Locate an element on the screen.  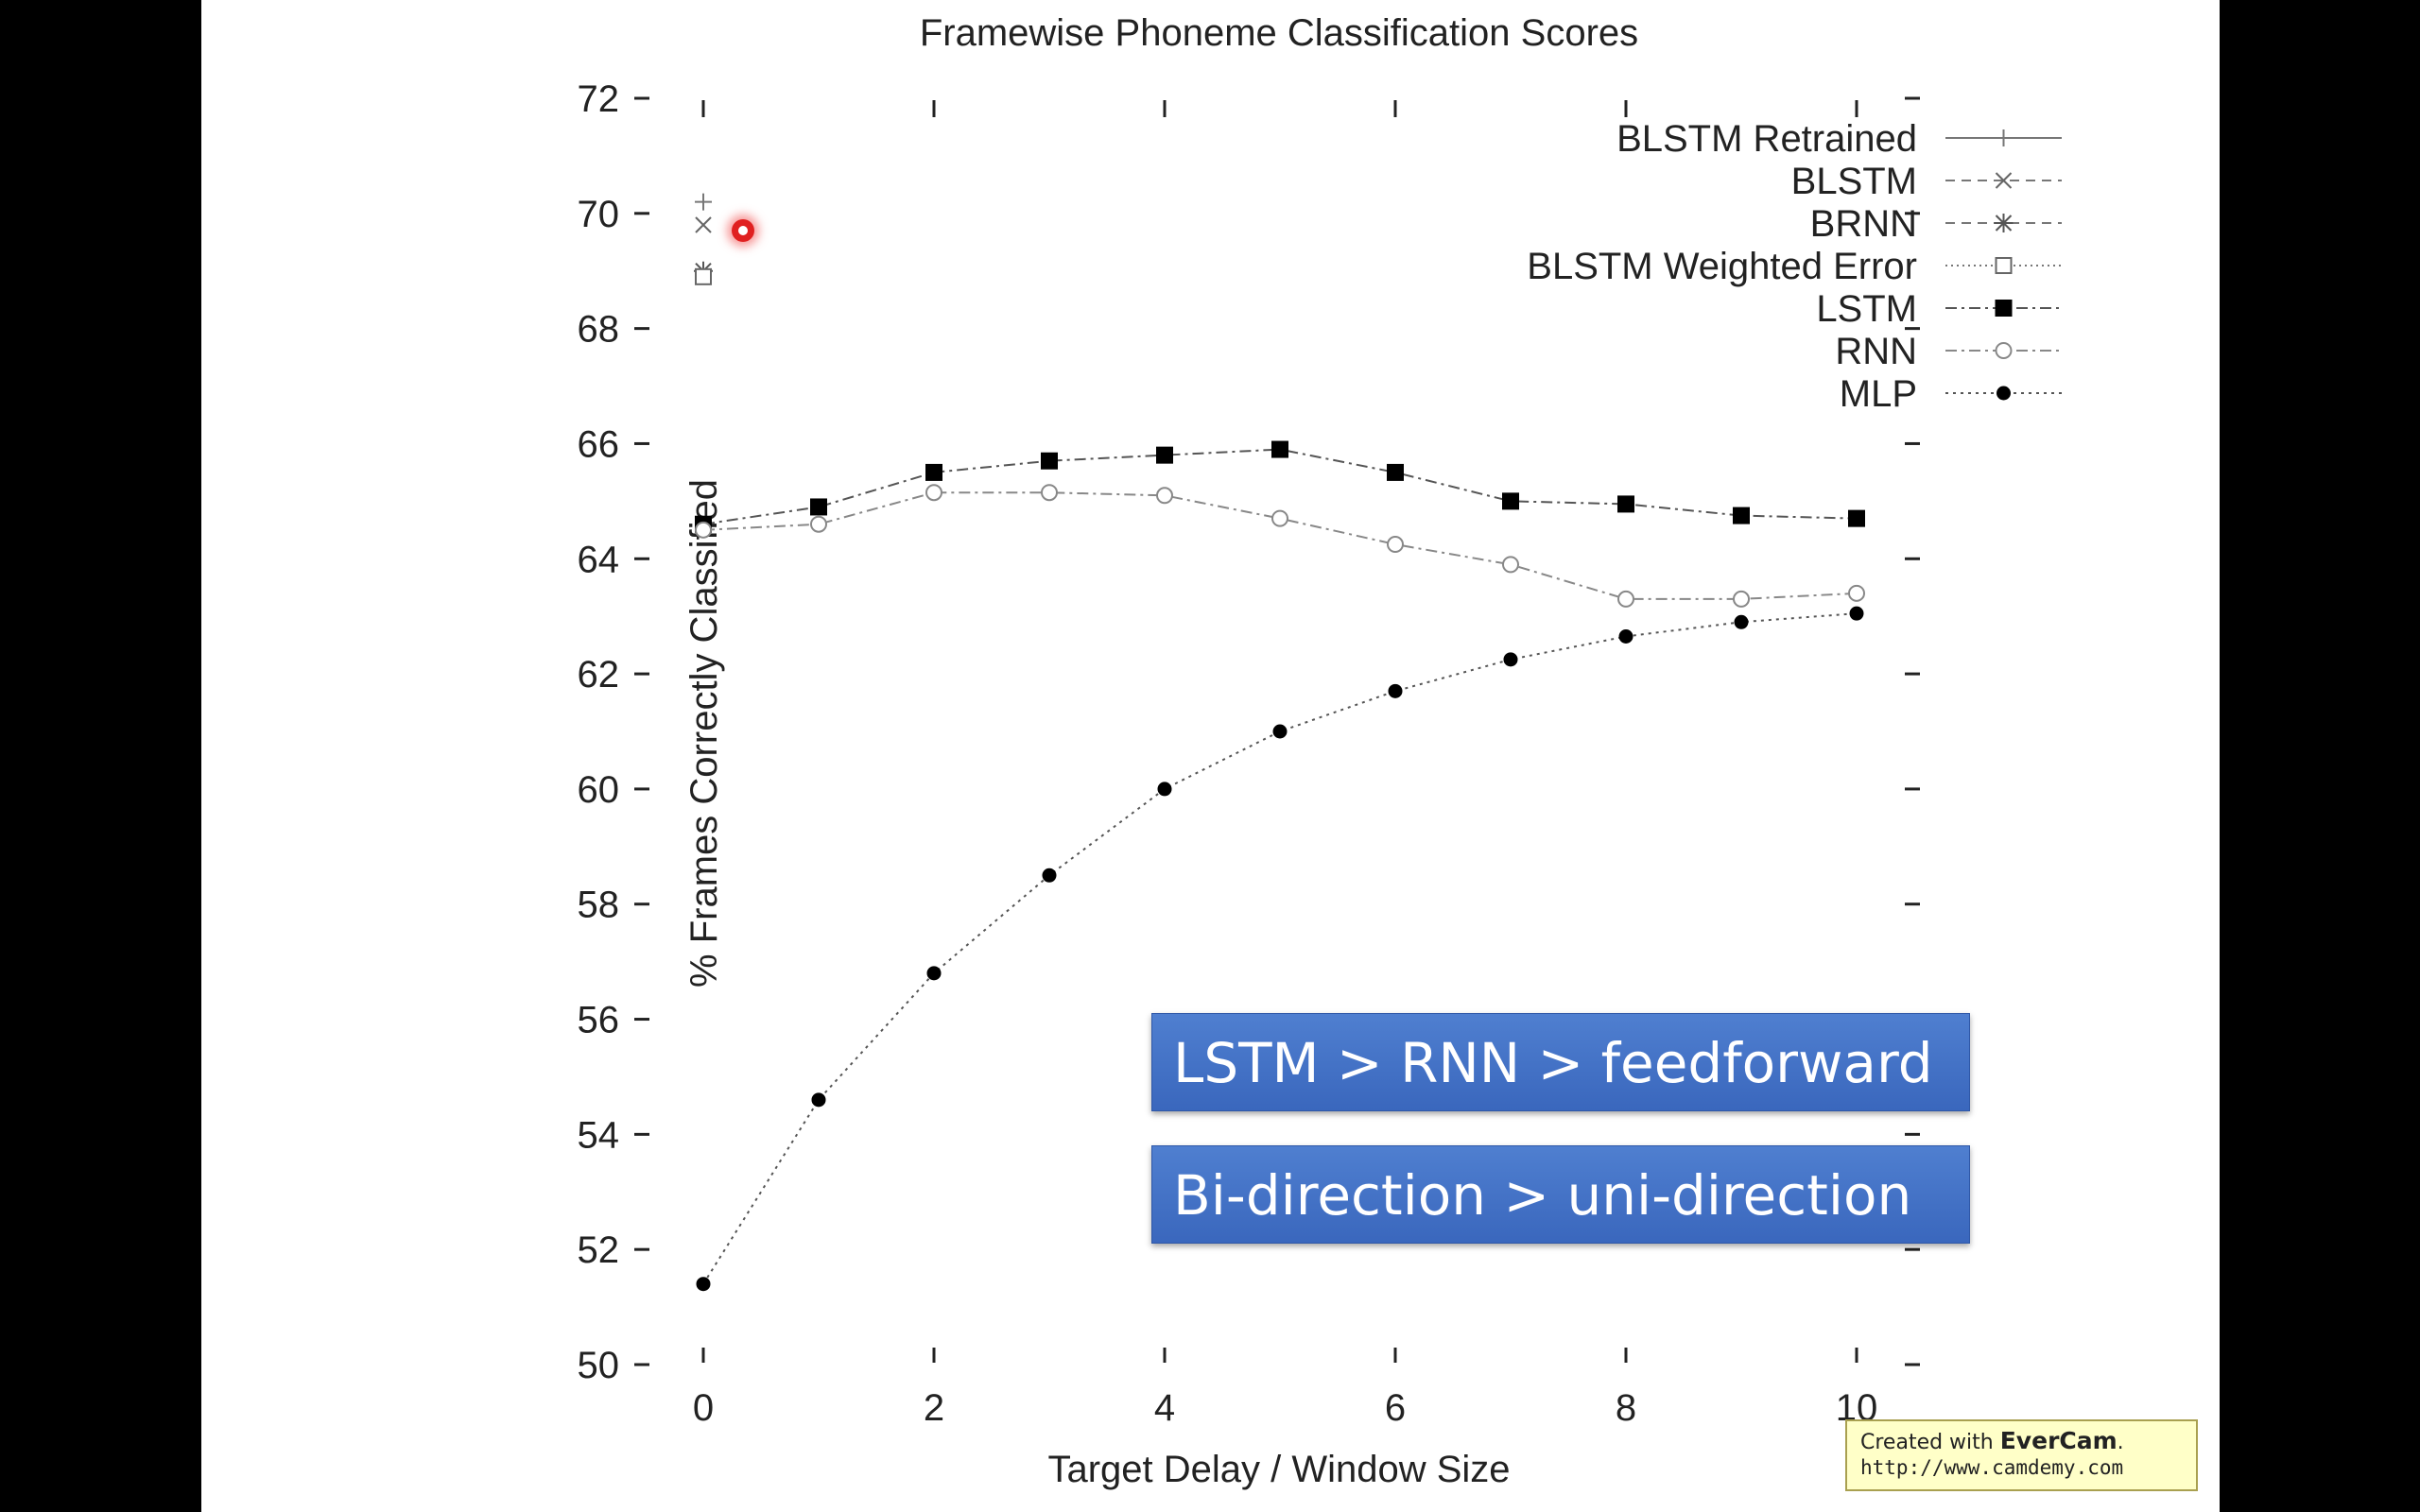
callout-bidirection: Bi-direction > uni-direction is located at coordinates (1560, 1194).